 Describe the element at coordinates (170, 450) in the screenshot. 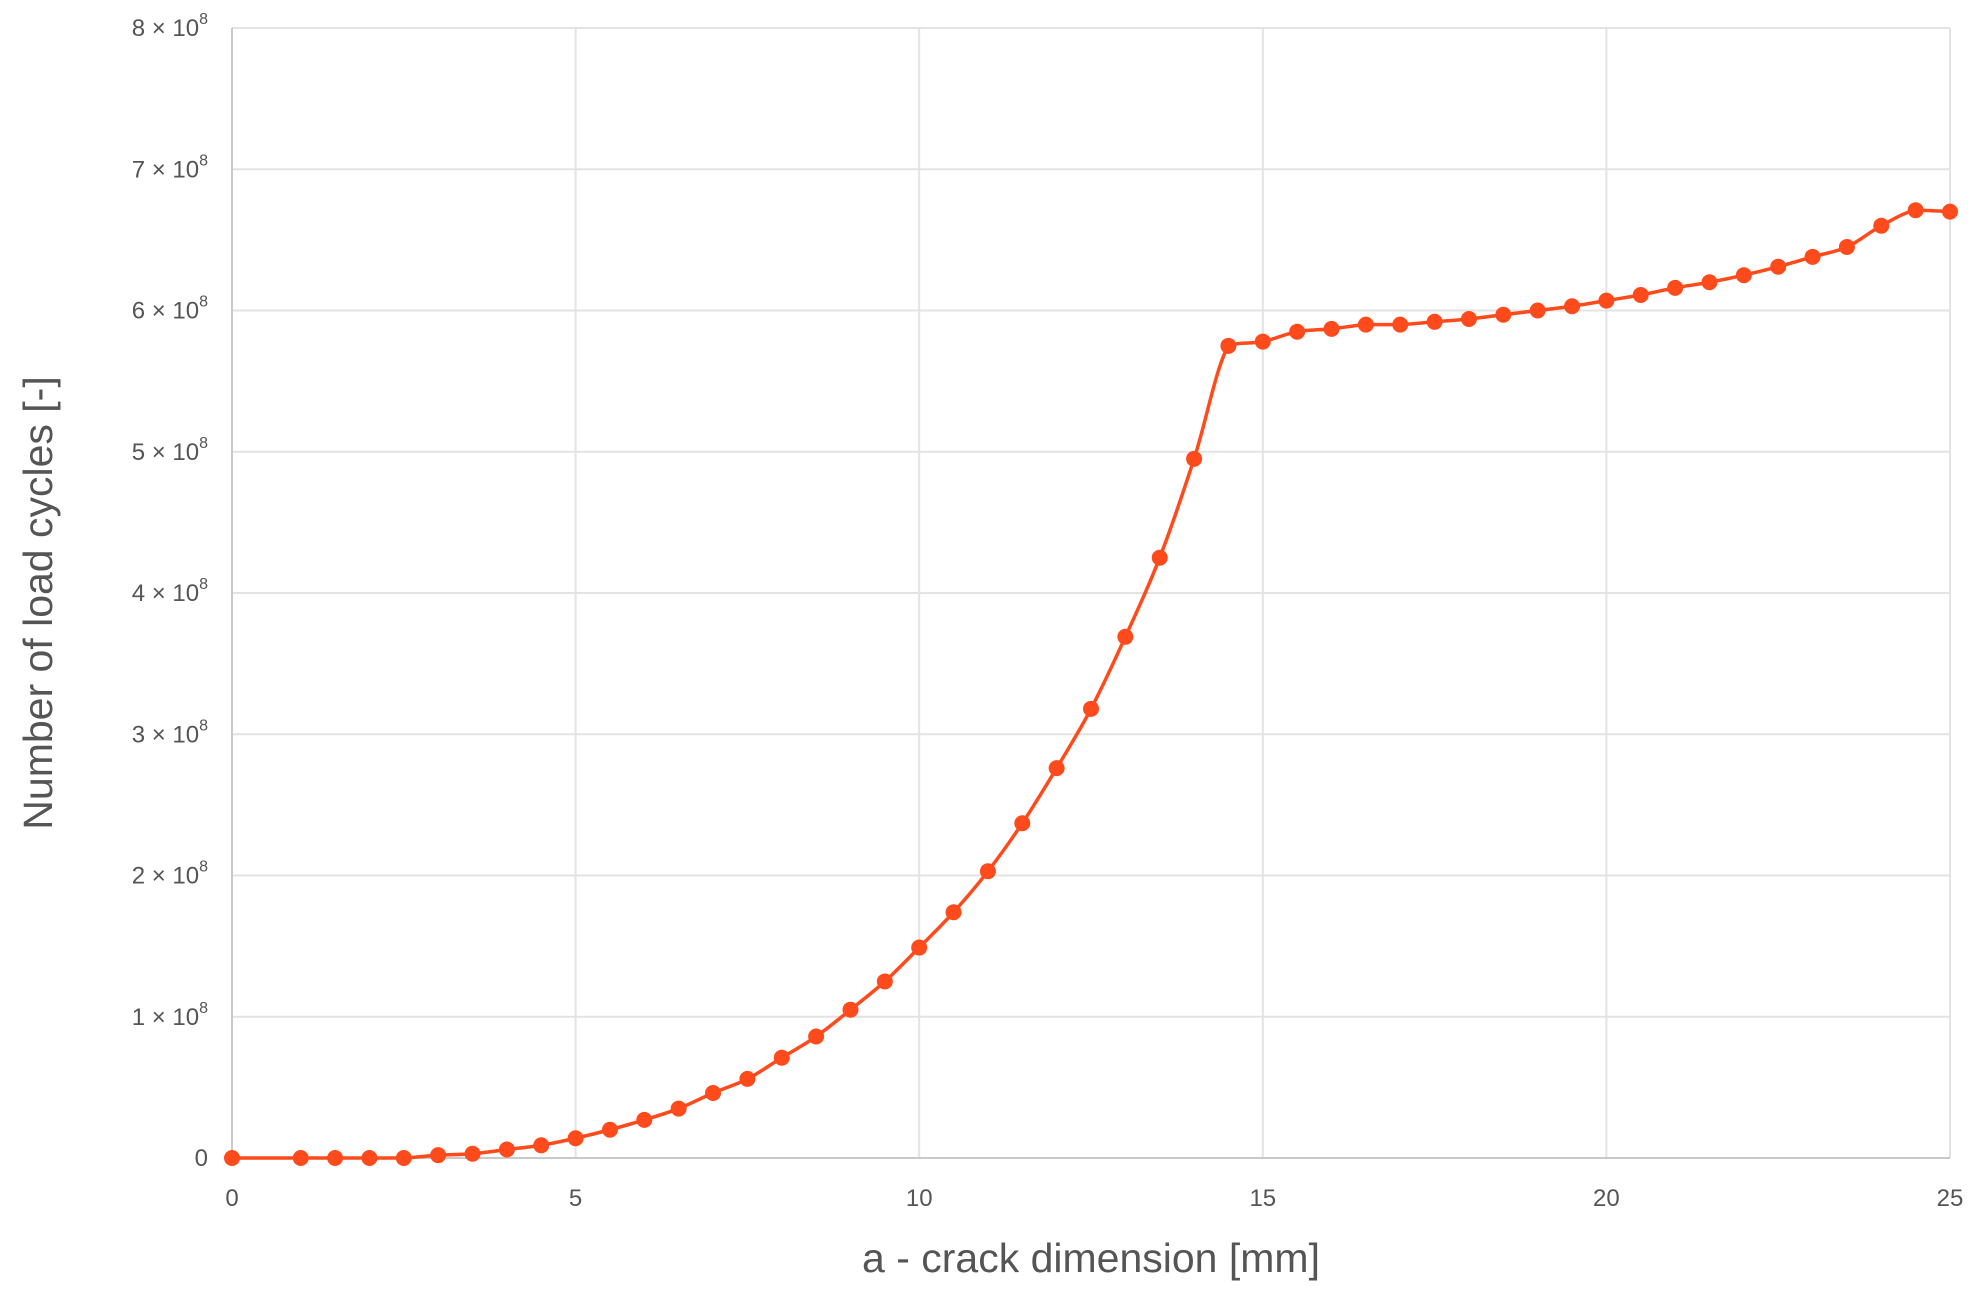

I see `y-tick-label: 5 × 10⁸` at that location.